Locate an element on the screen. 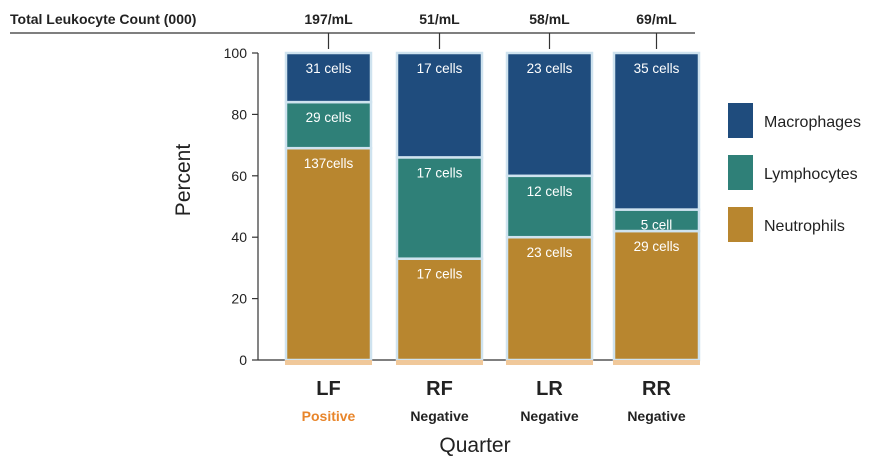 This screenshot has width=888, height=459. bar-base-strip-rf is located at coordinates (439, 362).